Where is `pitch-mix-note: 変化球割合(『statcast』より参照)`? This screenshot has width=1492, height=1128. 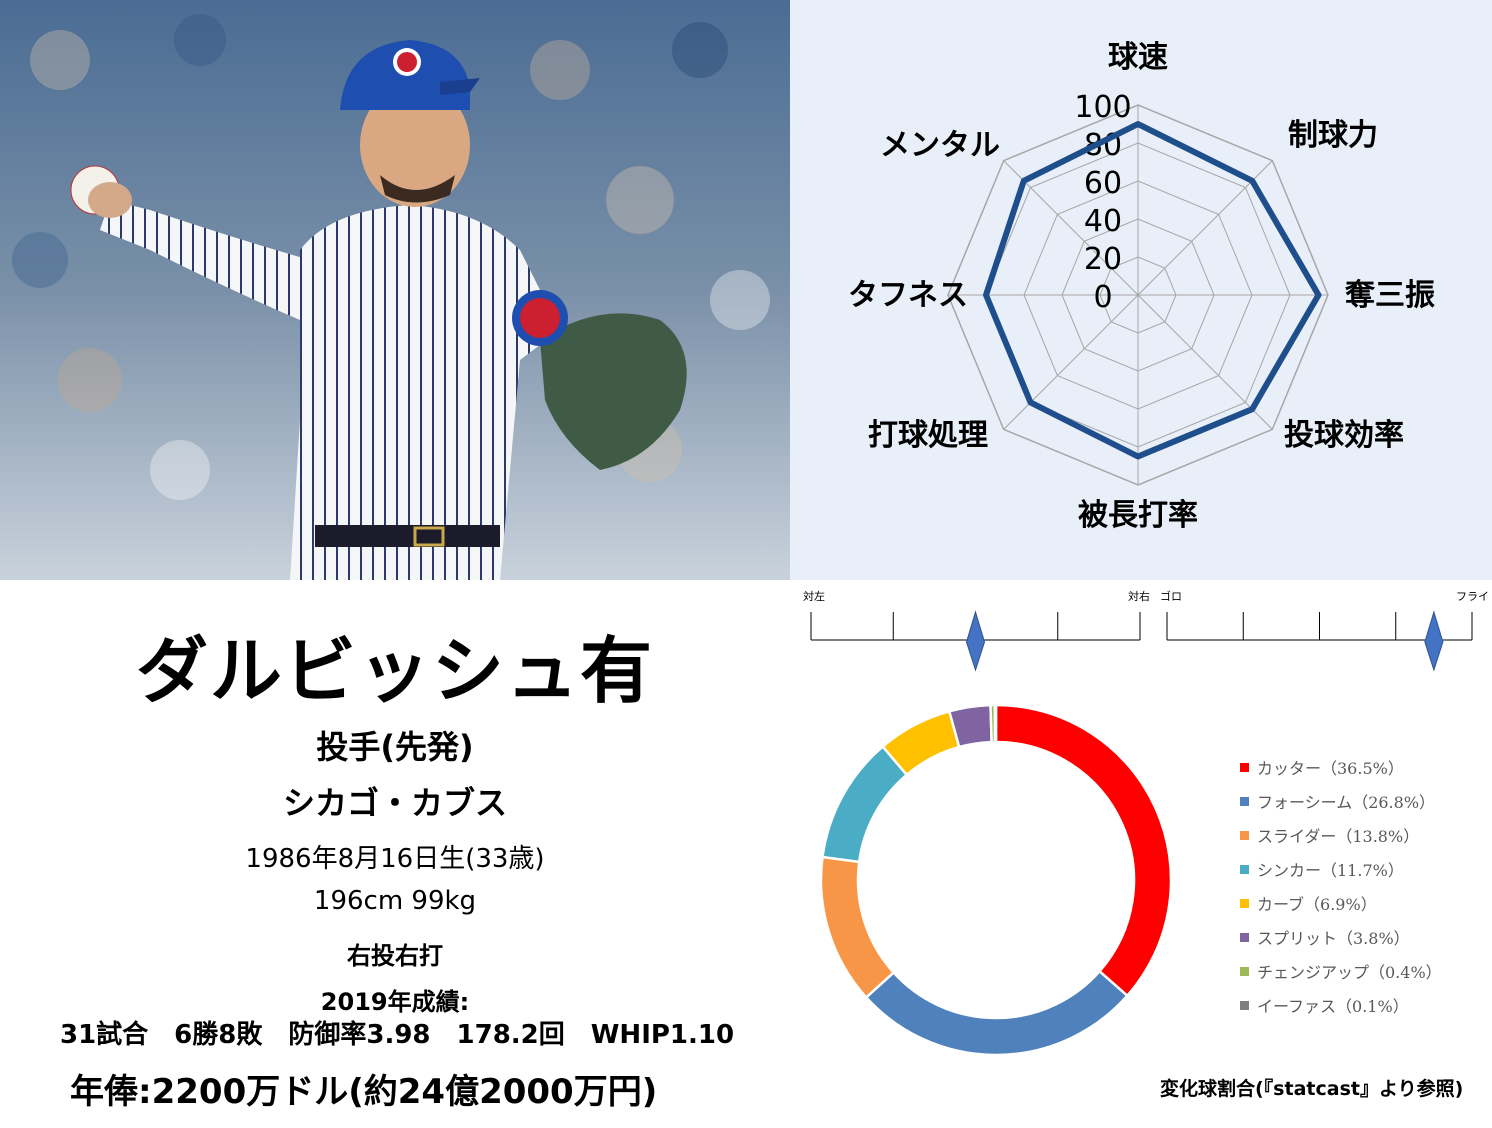
pitch-mix-note: 変化球割合(『statcast』より参照) is located at coordinates (1312, 1089).